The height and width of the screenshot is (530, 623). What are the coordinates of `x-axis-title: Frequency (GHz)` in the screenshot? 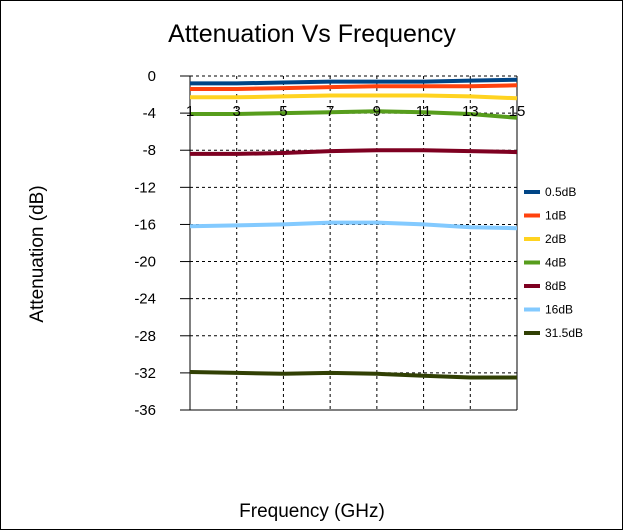 It's located at (312, 511).